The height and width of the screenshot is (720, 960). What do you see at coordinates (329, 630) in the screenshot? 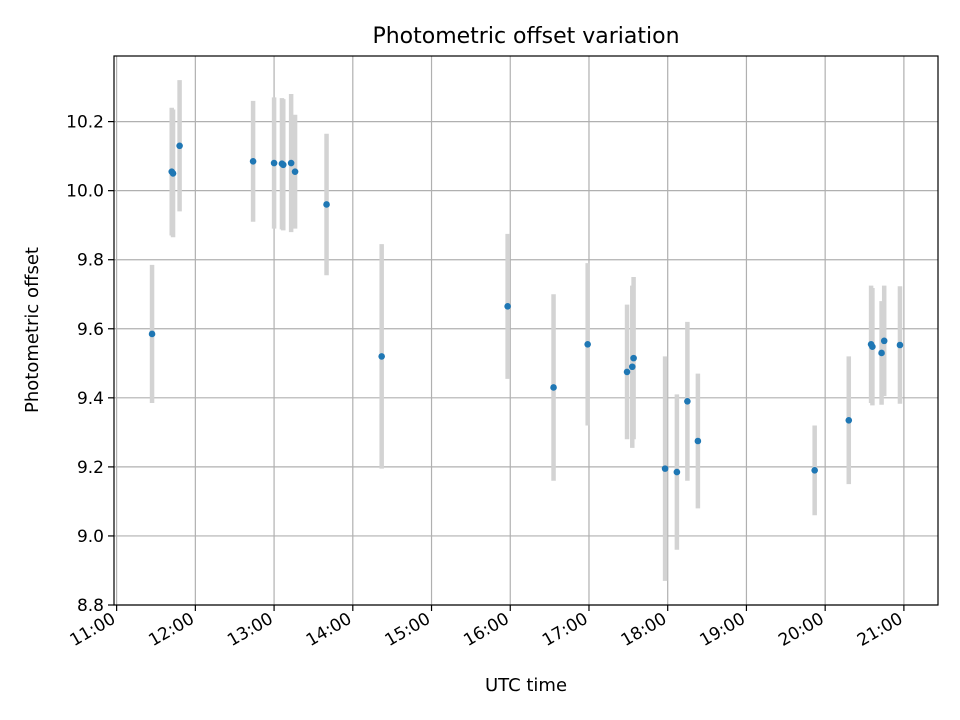
I see `x-tick-label: 14:00` at bounding box center [329, 630].